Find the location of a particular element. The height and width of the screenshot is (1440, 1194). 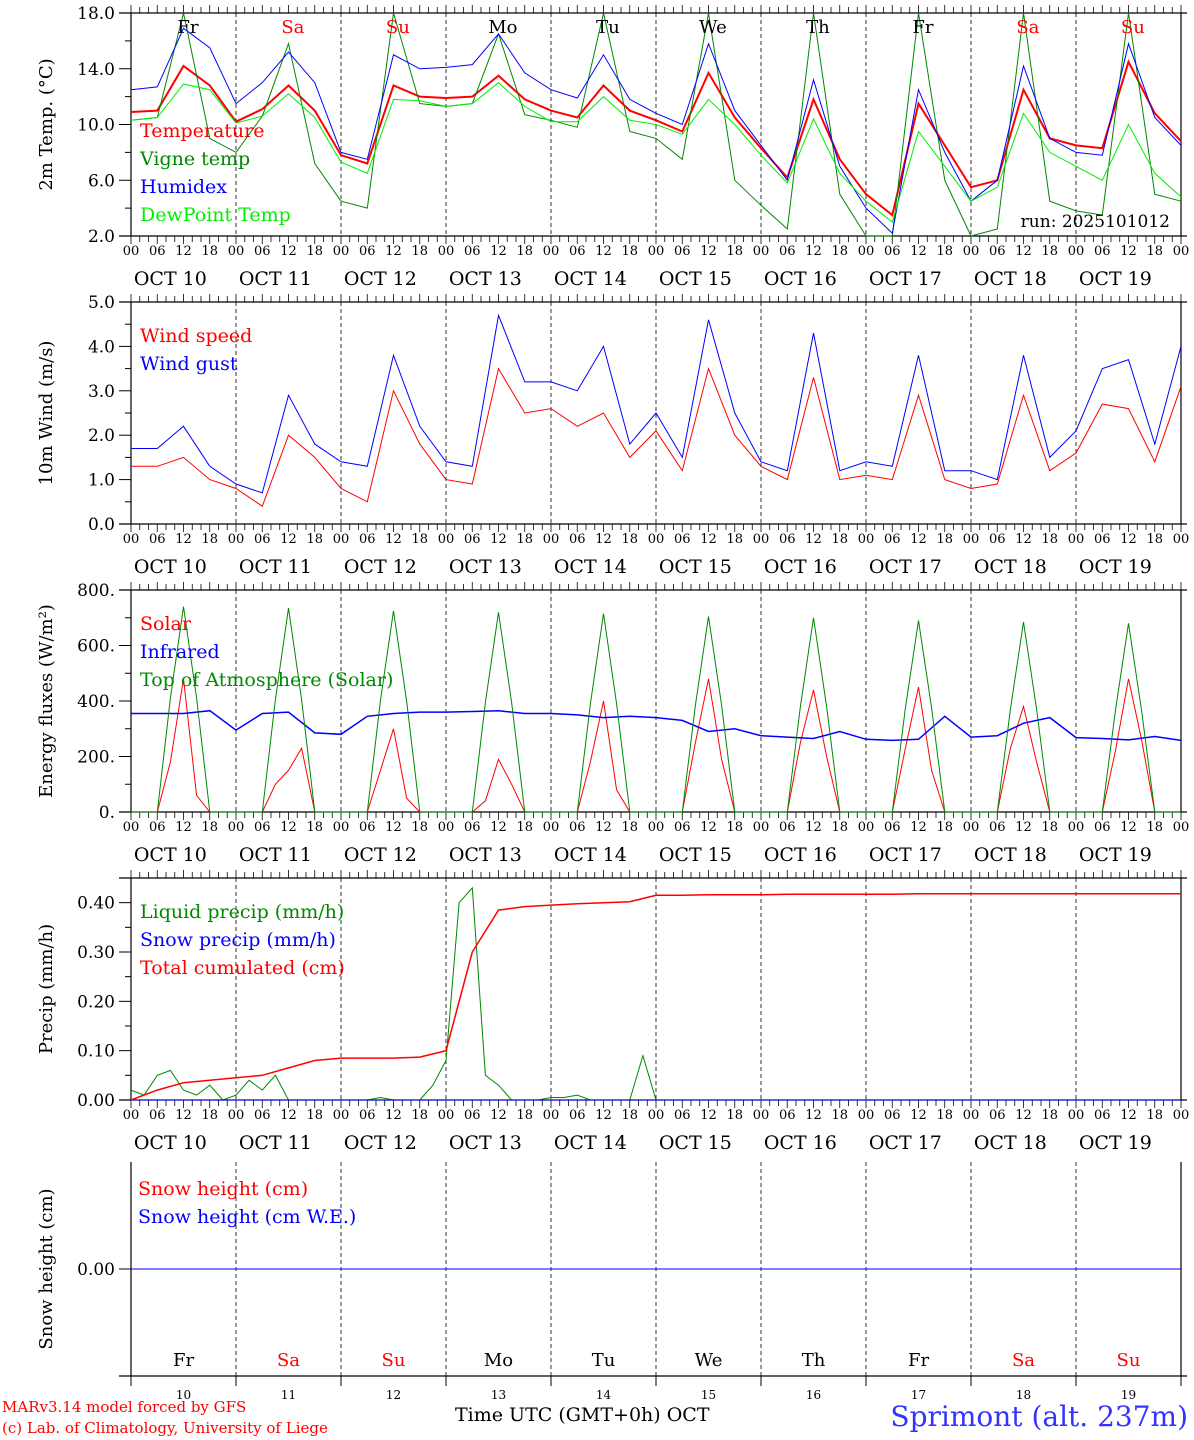

legend-entry: Humidex is located at coordinates (183, 187).